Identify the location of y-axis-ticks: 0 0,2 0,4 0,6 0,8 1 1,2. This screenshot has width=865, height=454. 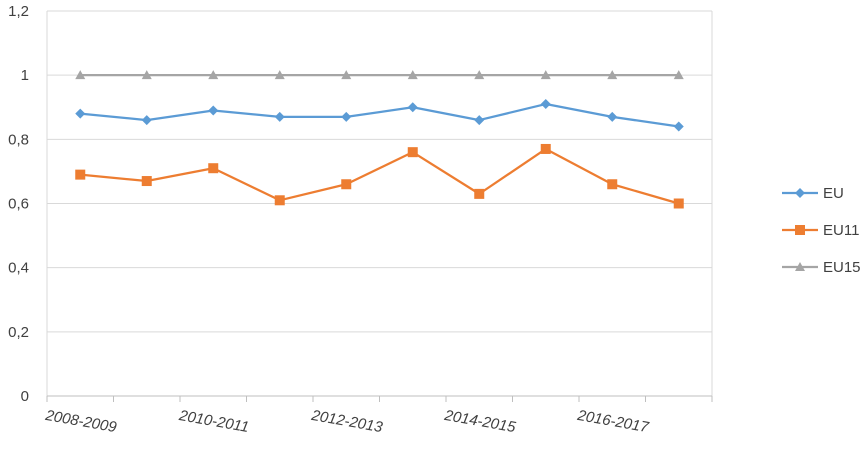
(18, 204).